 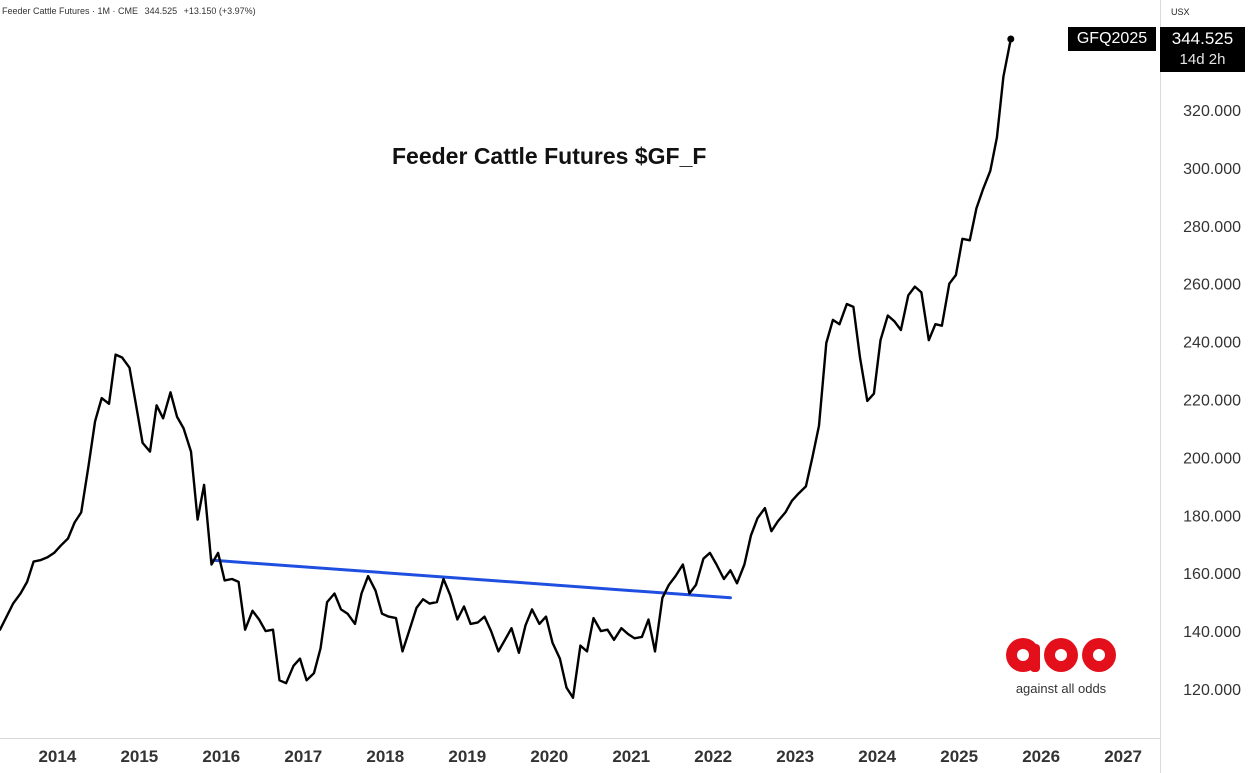 What do you see at coordinates (70, 11) in the screenshot?
I see `symbol-info: Feeder Cattle Futures · 1M · CME` at bounding box center [70, 11].